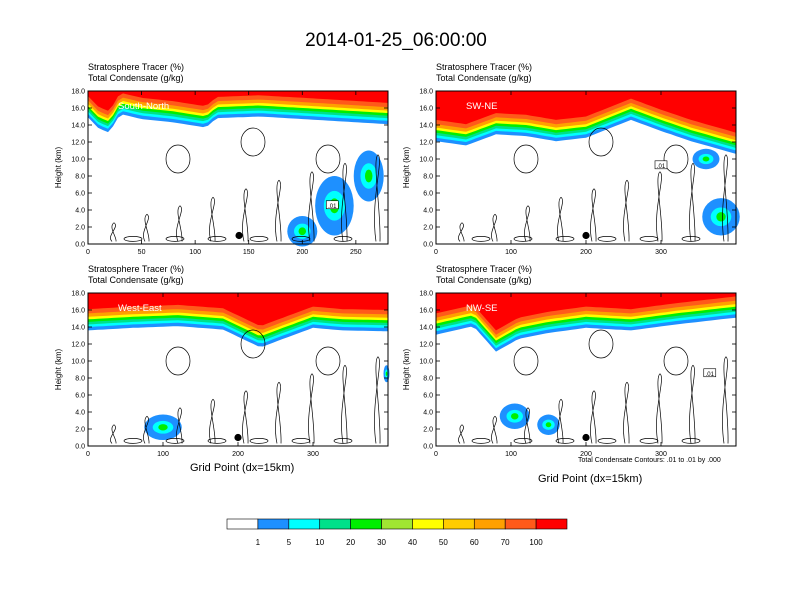 The width and height of the screenshot is (792, 612). I want to click on y-tick-label: 8.0, so click(428, 379).